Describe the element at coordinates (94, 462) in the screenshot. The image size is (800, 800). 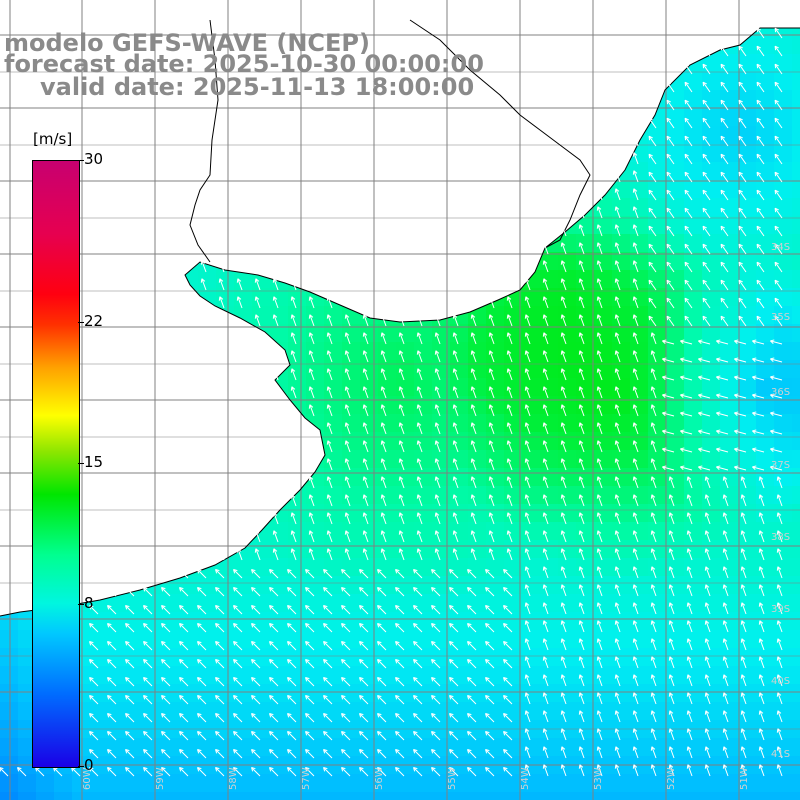
I see `colorbar-tick-label: 15` at that location.